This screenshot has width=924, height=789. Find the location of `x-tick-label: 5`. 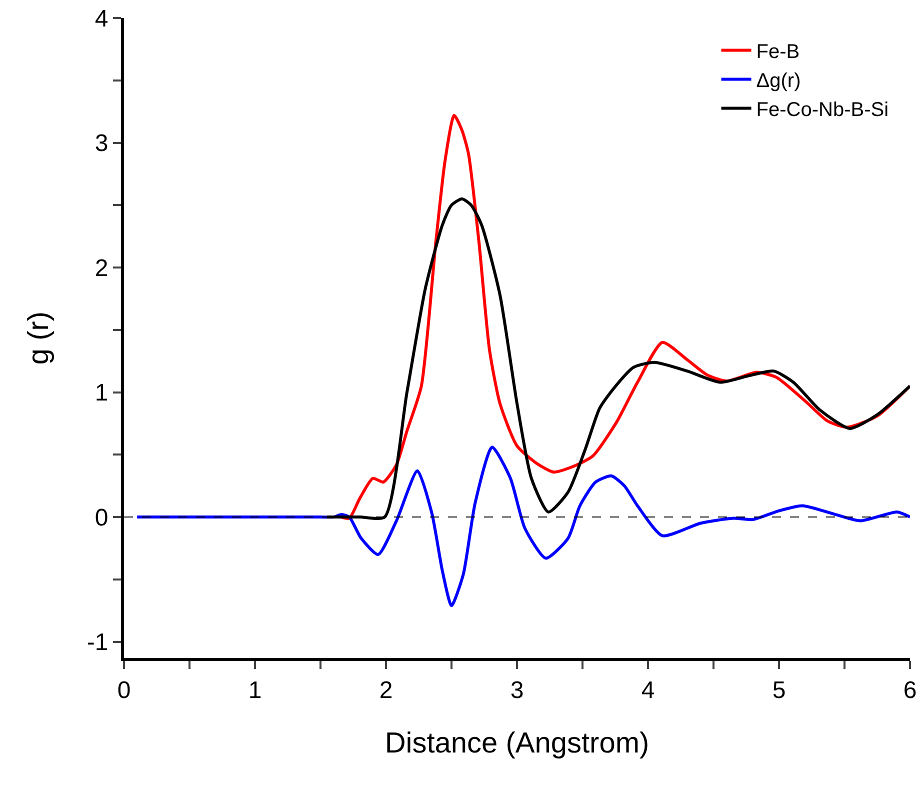

x-tick-label: 5 is located at coordinates (779, 690).